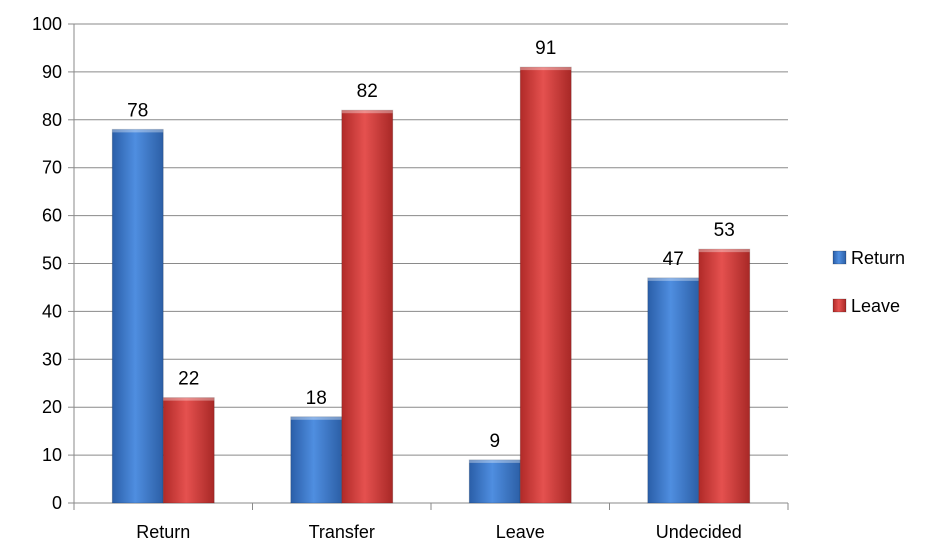  Describe the element at coordinates (839, 305) in the screenshot. I see `legend-swatch-leave` at that location.